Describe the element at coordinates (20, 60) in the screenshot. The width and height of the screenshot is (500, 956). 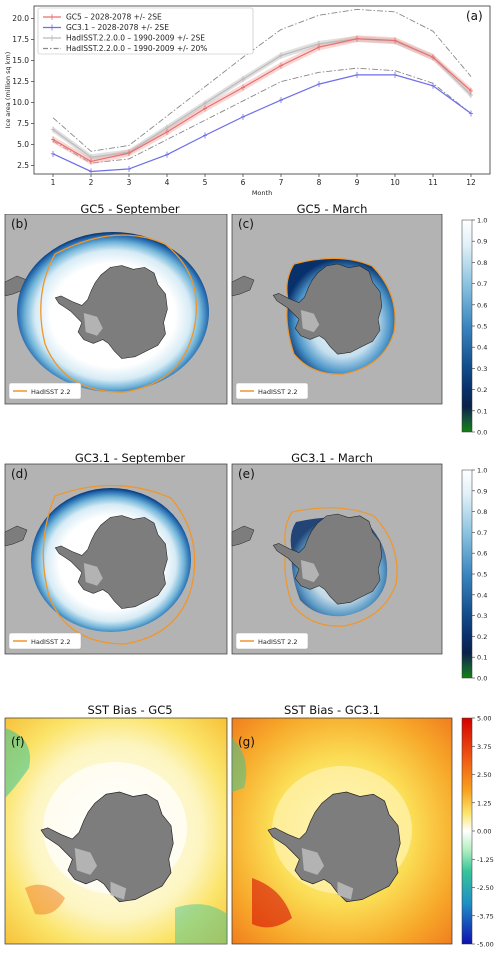
I see `y-tick-label: 15.0` at that location.